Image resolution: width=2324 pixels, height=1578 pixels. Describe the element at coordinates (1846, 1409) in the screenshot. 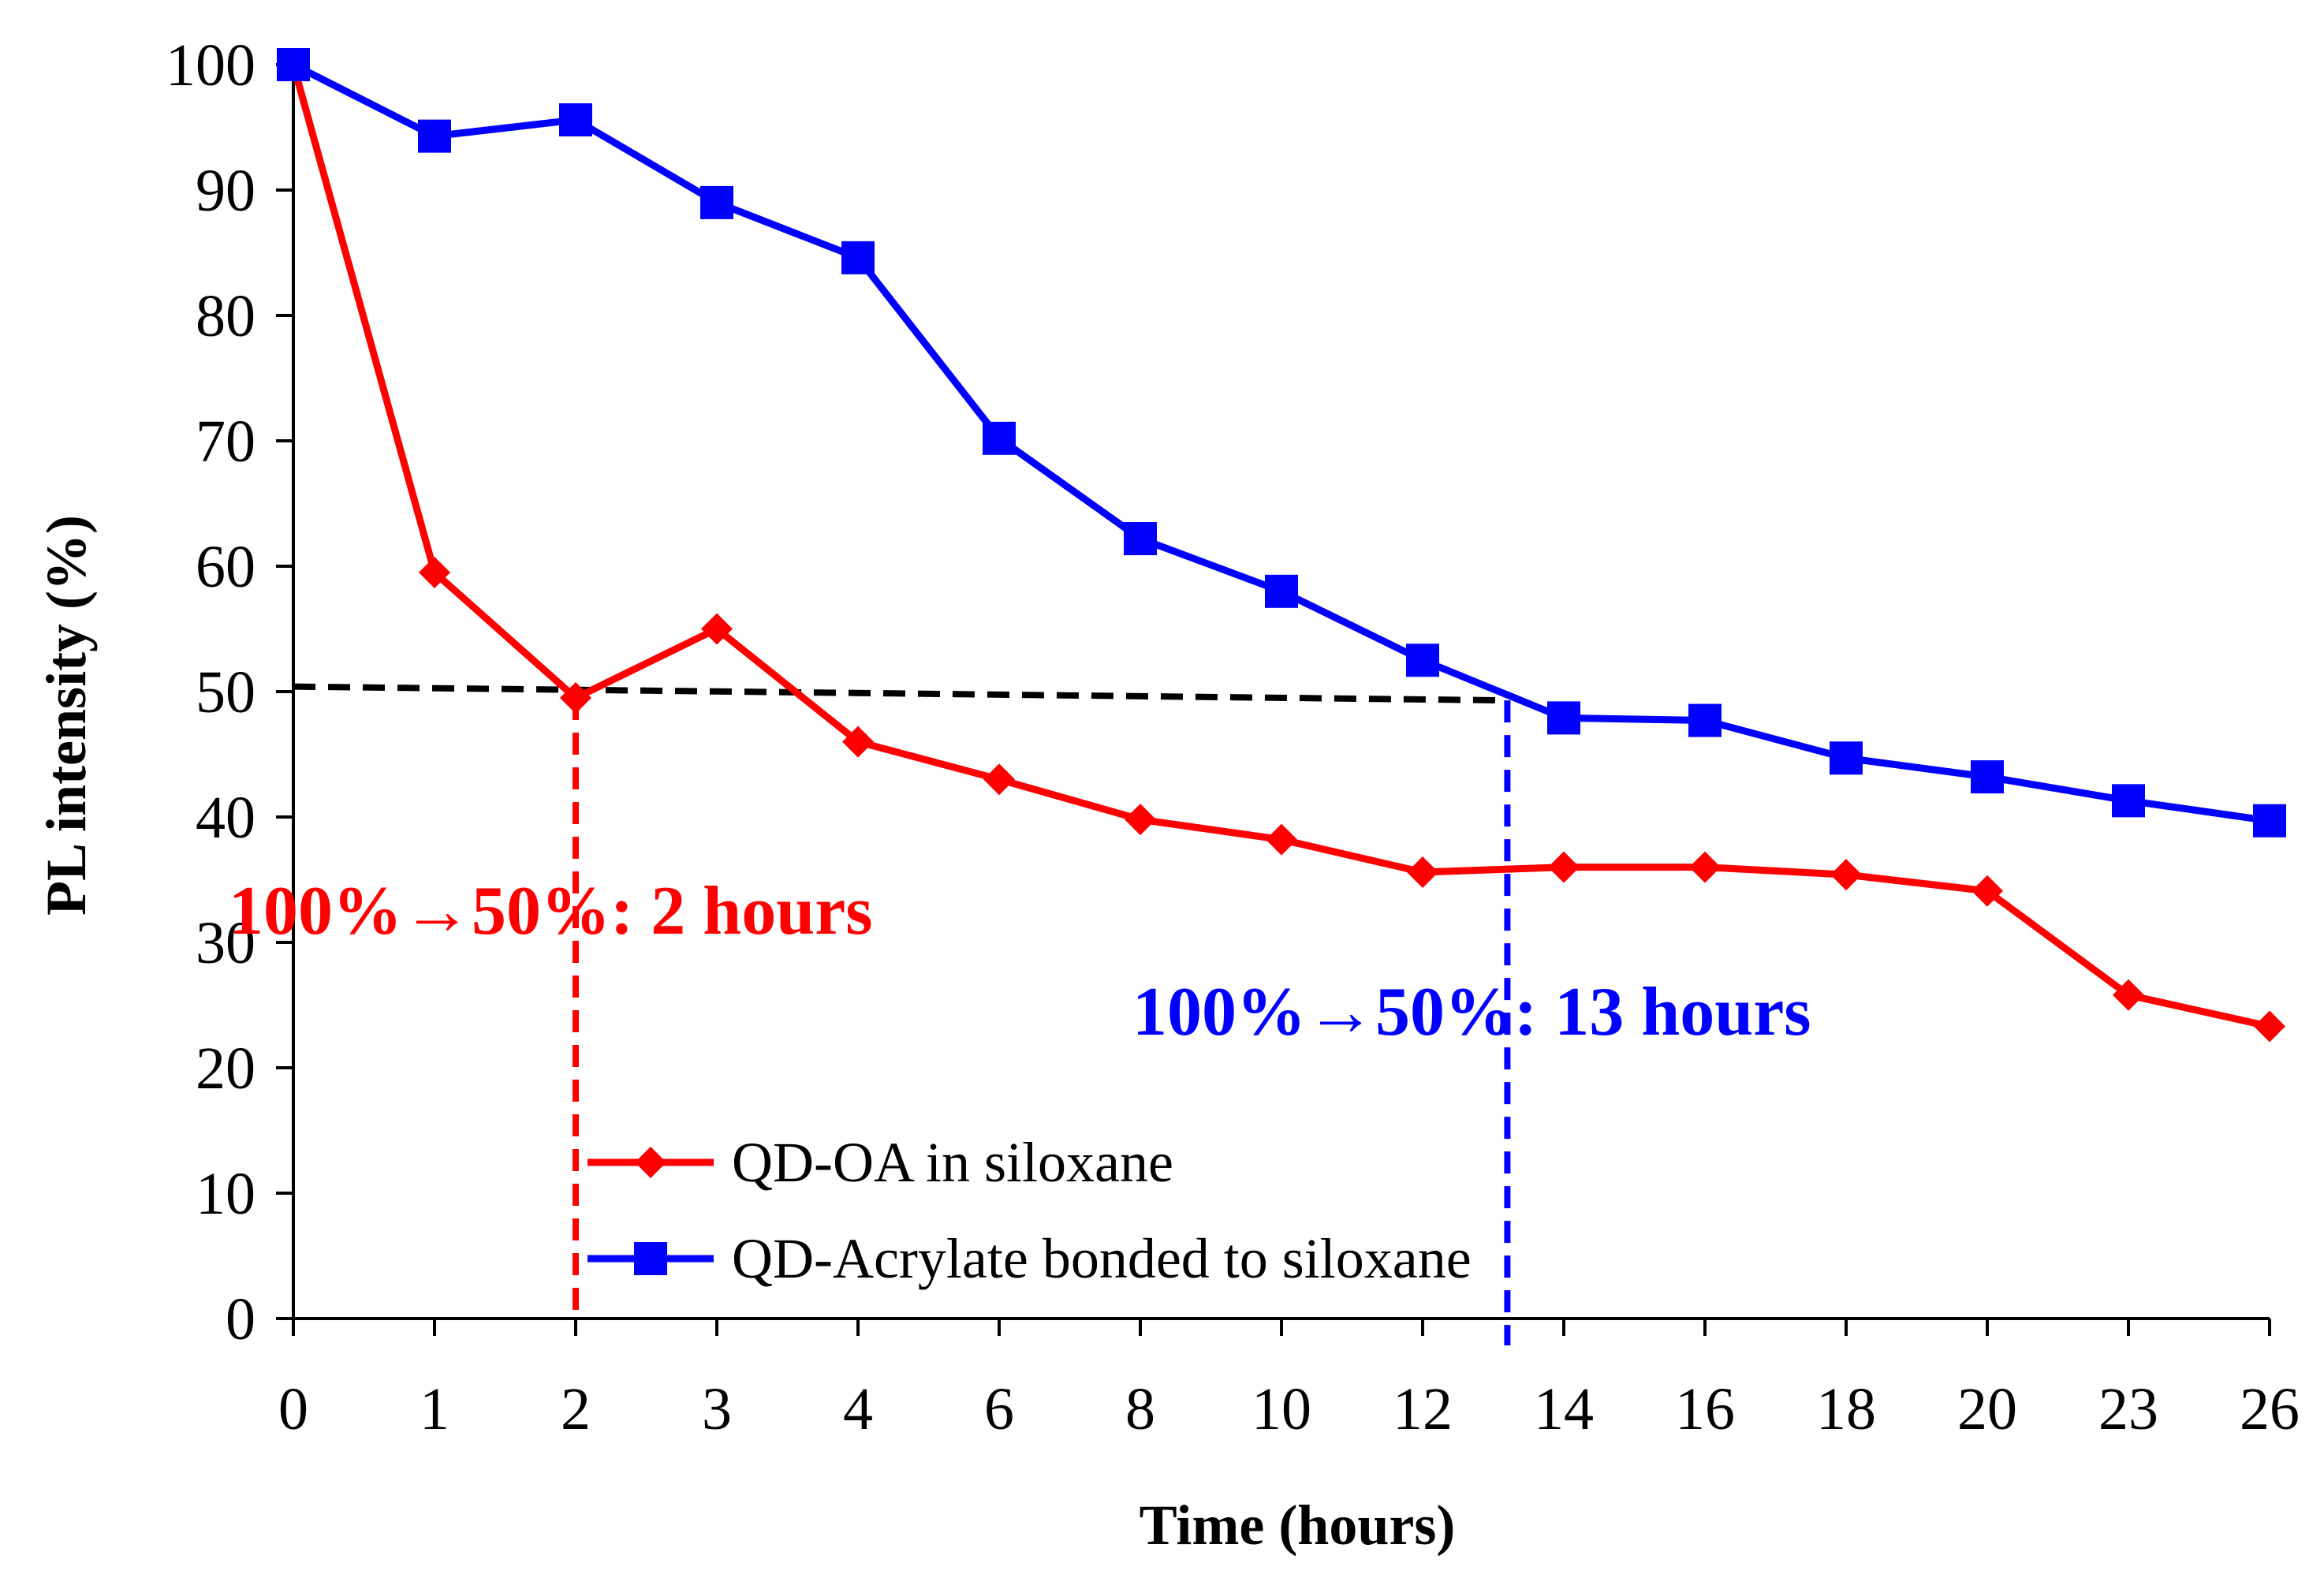

I see `x-tick-label: 18` at that location.